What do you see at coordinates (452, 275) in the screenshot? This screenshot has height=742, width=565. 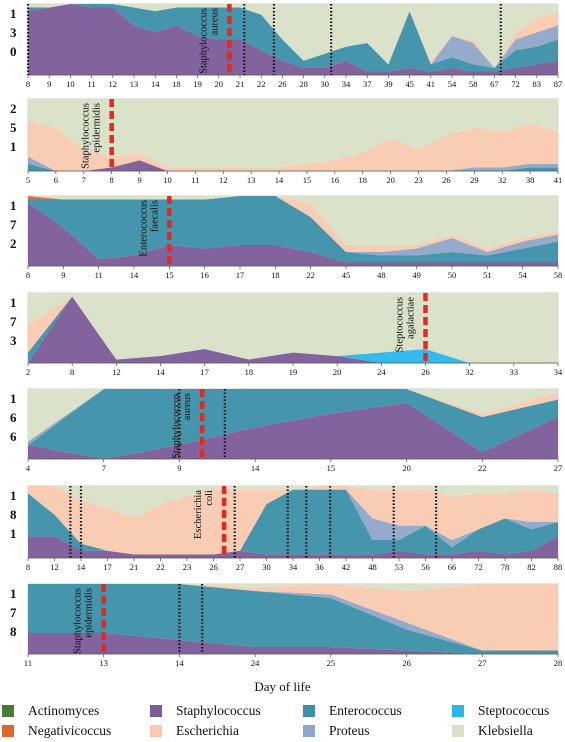 I see `x-tick-label: 50` at bounding box center [452, 275].